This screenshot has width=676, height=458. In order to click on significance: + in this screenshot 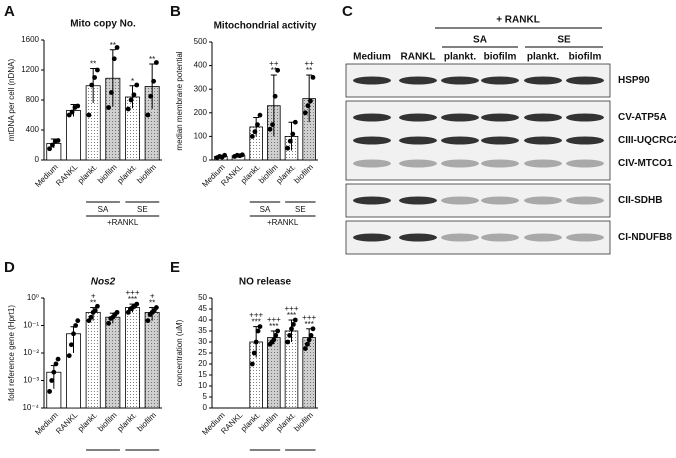, I will do `click(152, 296)`.